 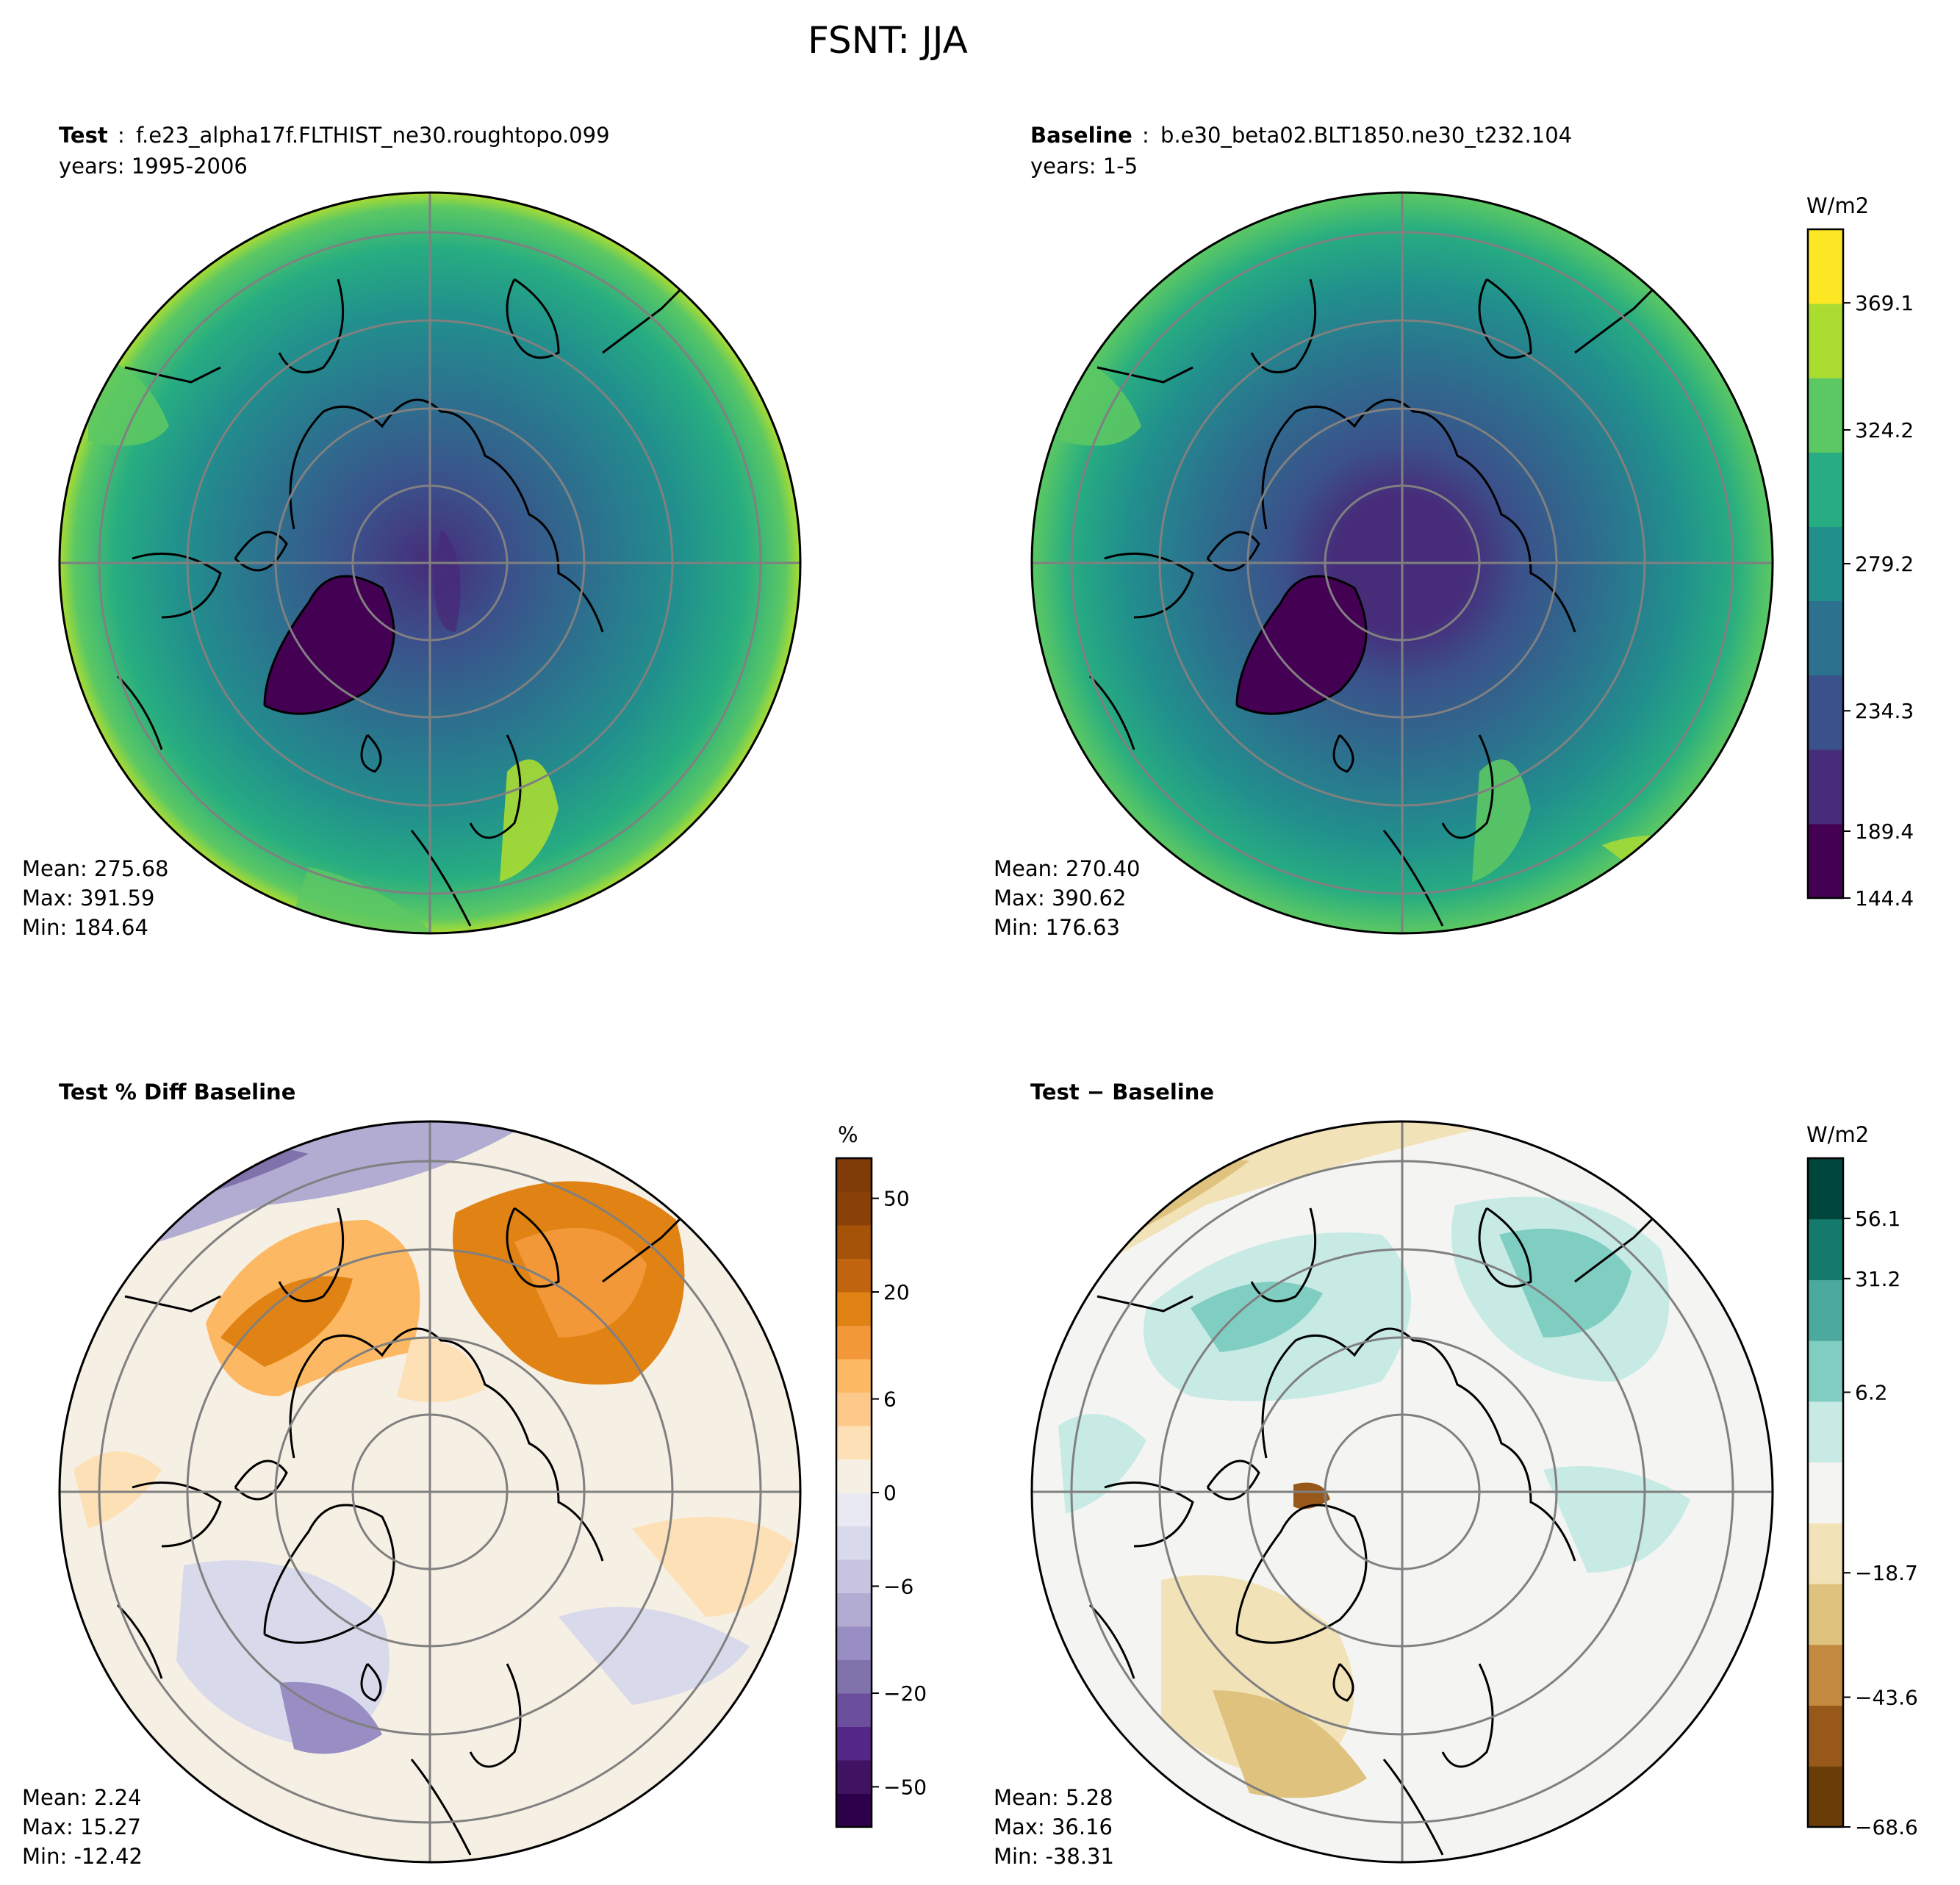 What do you see at coordinates (1054, 1857) in the screenshot?
I see `panel-diff-min: Min: -38.31` at bounding box center [1054, 1857].